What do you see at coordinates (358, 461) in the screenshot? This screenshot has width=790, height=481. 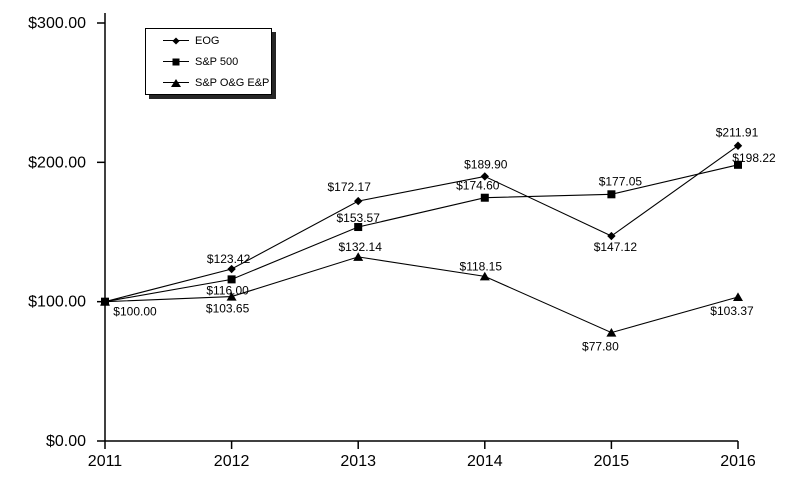 I see `x-axis-tick-label: 2013` at bounding box center [358, 461].